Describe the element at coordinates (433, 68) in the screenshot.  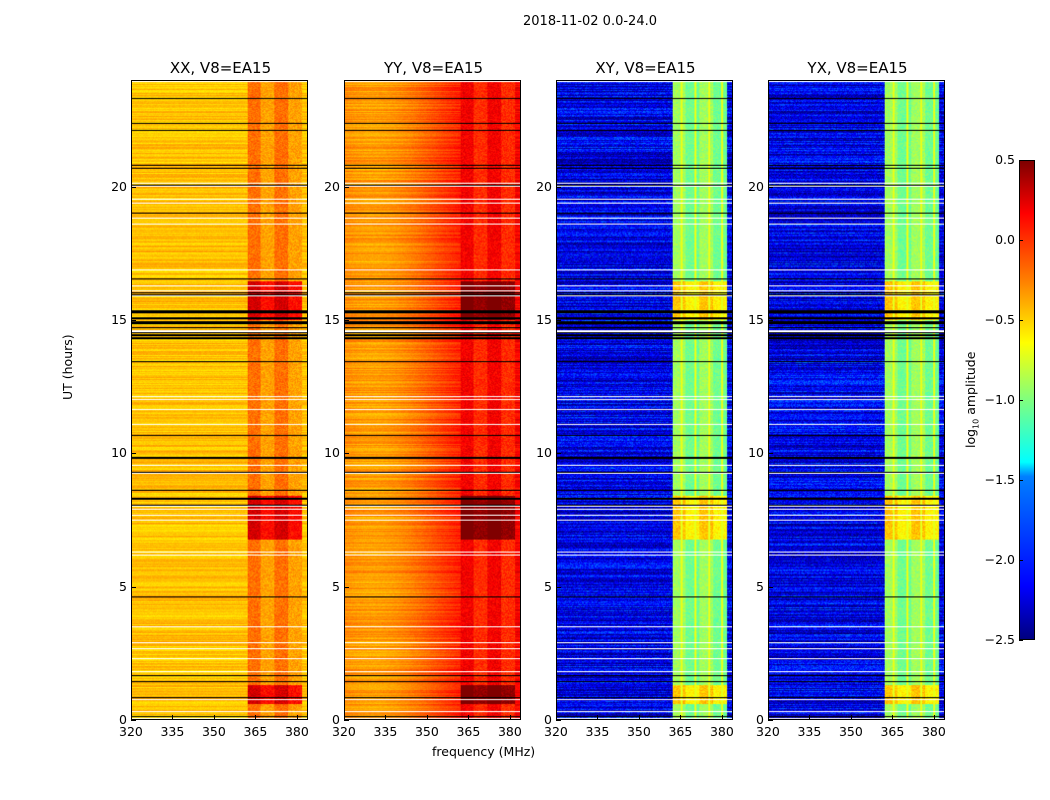
I see `panel-title: YY, V8=EA15` at that location.